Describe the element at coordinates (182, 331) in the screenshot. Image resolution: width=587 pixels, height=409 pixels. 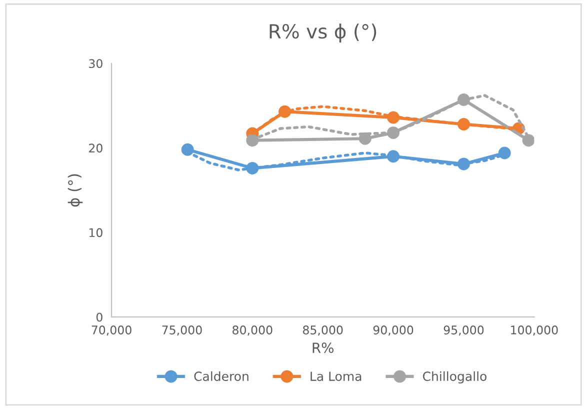
I see `x-tick-label: 75,000` at that location.